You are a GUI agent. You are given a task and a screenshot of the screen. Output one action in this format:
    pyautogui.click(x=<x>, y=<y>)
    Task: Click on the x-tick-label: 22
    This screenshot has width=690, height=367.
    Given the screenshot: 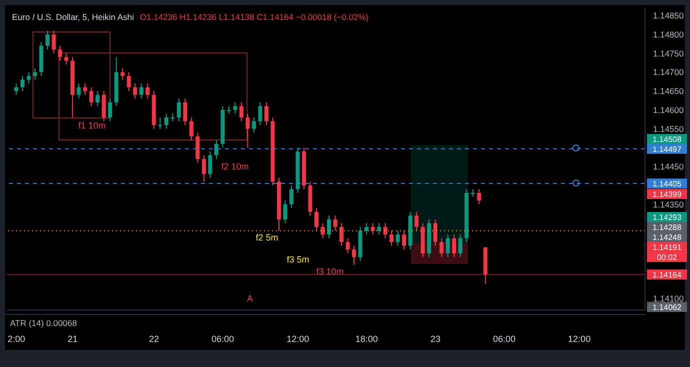 What is the action you would take?
    pyautogui.click(x=153, y=339)
    